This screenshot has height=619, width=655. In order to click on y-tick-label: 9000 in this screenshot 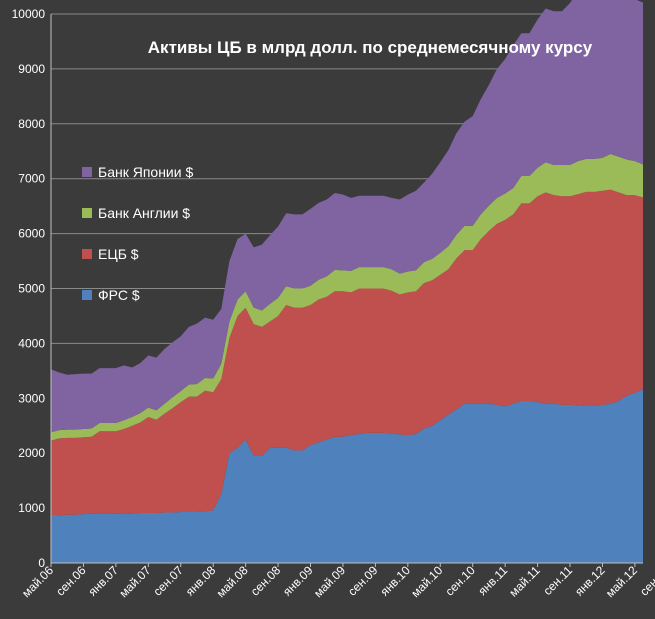, I will do `click(31, 69)`.